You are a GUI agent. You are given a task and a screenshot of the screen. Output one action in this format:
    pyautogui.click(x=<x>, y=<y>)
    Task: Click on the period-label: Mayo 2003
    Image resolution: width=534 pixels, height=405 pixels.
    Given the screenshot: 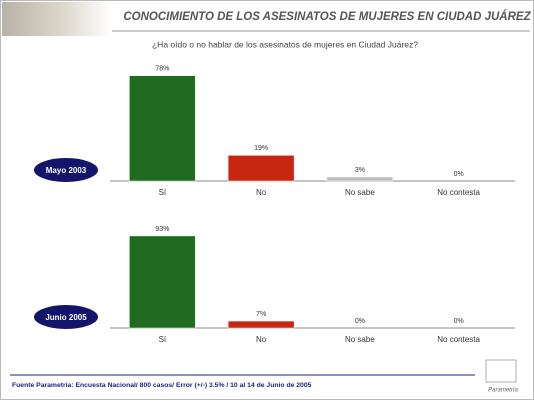 What is the action you would take?
    pyautogui.click(x=66, y=170)
    